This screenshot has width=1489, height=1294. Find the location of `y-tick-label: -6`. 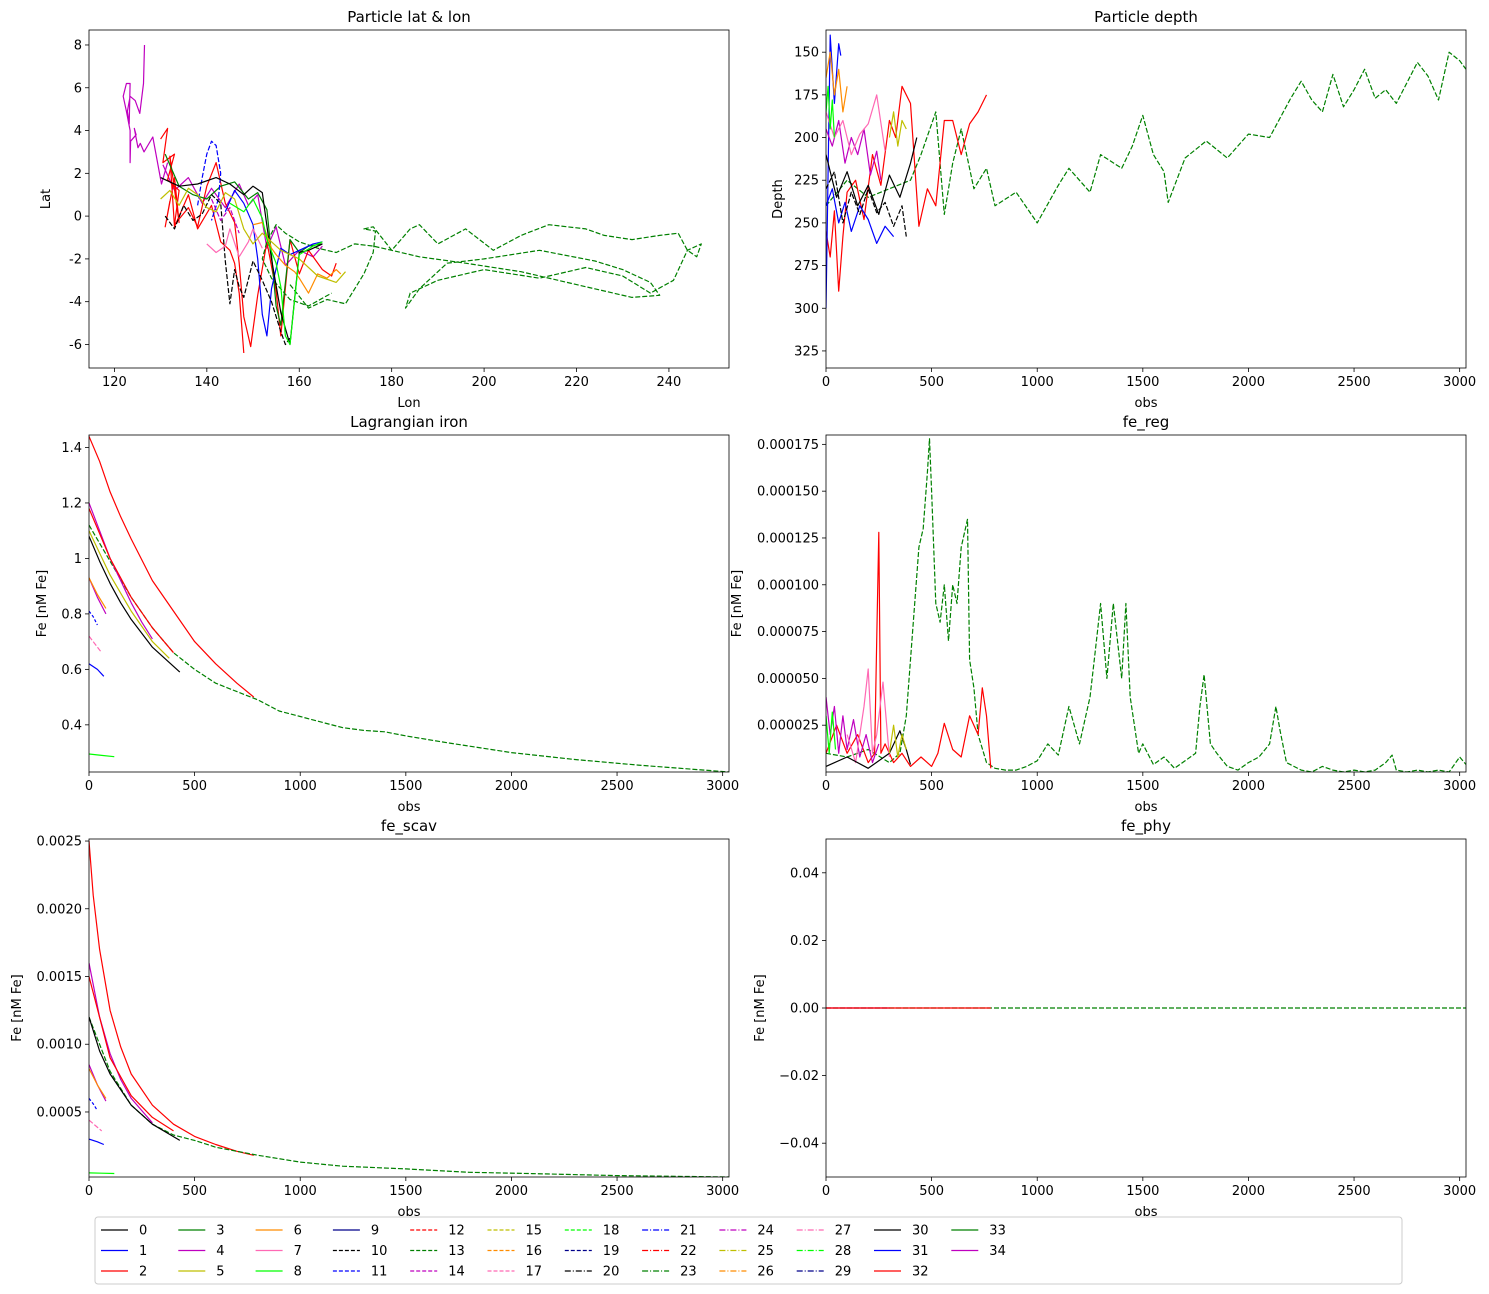

y-tick-label: -6 is located at coordinates (75, 345).